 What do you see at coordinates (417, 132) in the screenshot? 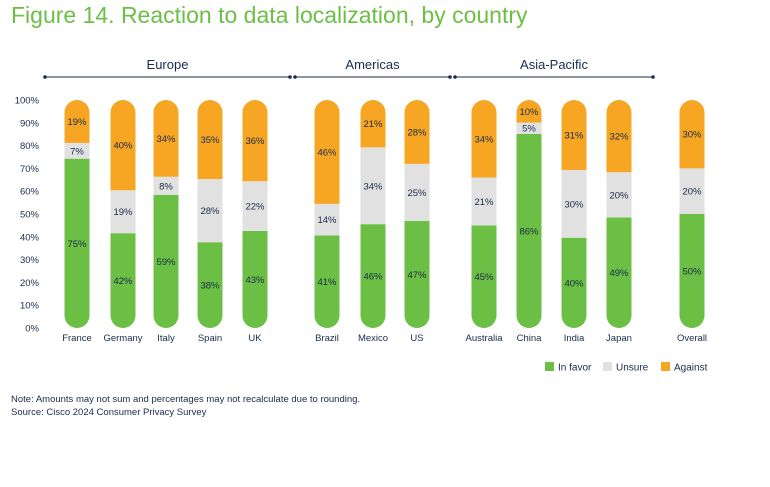
I see `data-label-against: 28%` at bounding box center [417, 132].